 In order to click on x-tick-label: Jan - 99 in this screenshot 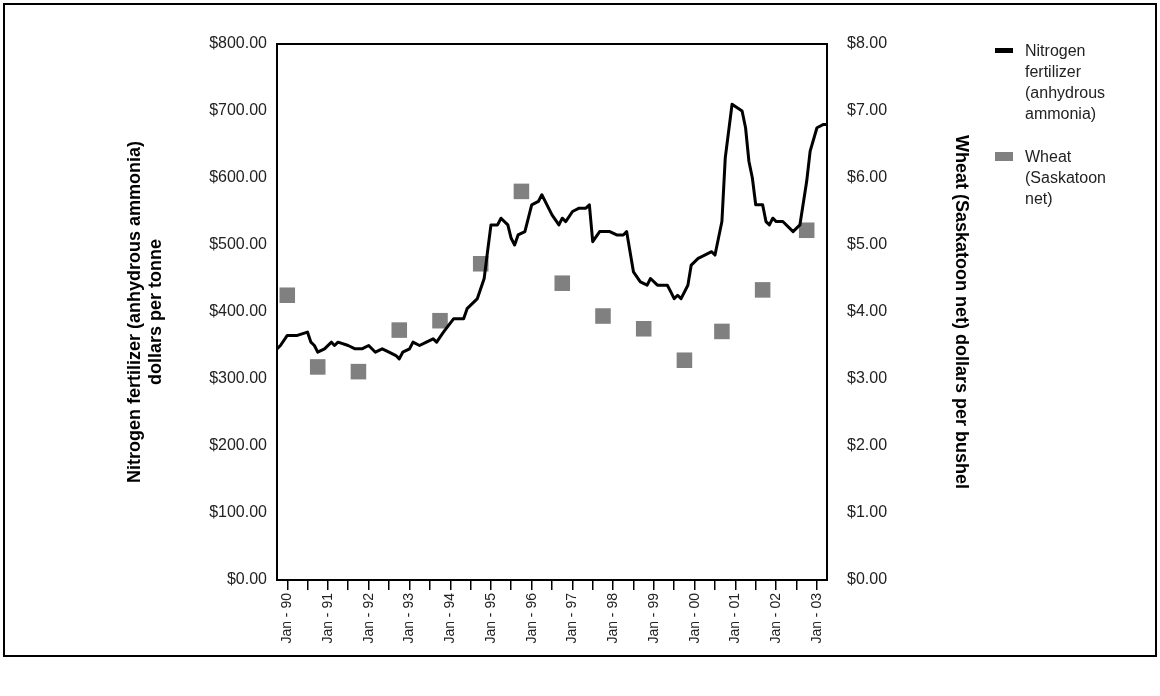, I will do `click(652, 618)`.